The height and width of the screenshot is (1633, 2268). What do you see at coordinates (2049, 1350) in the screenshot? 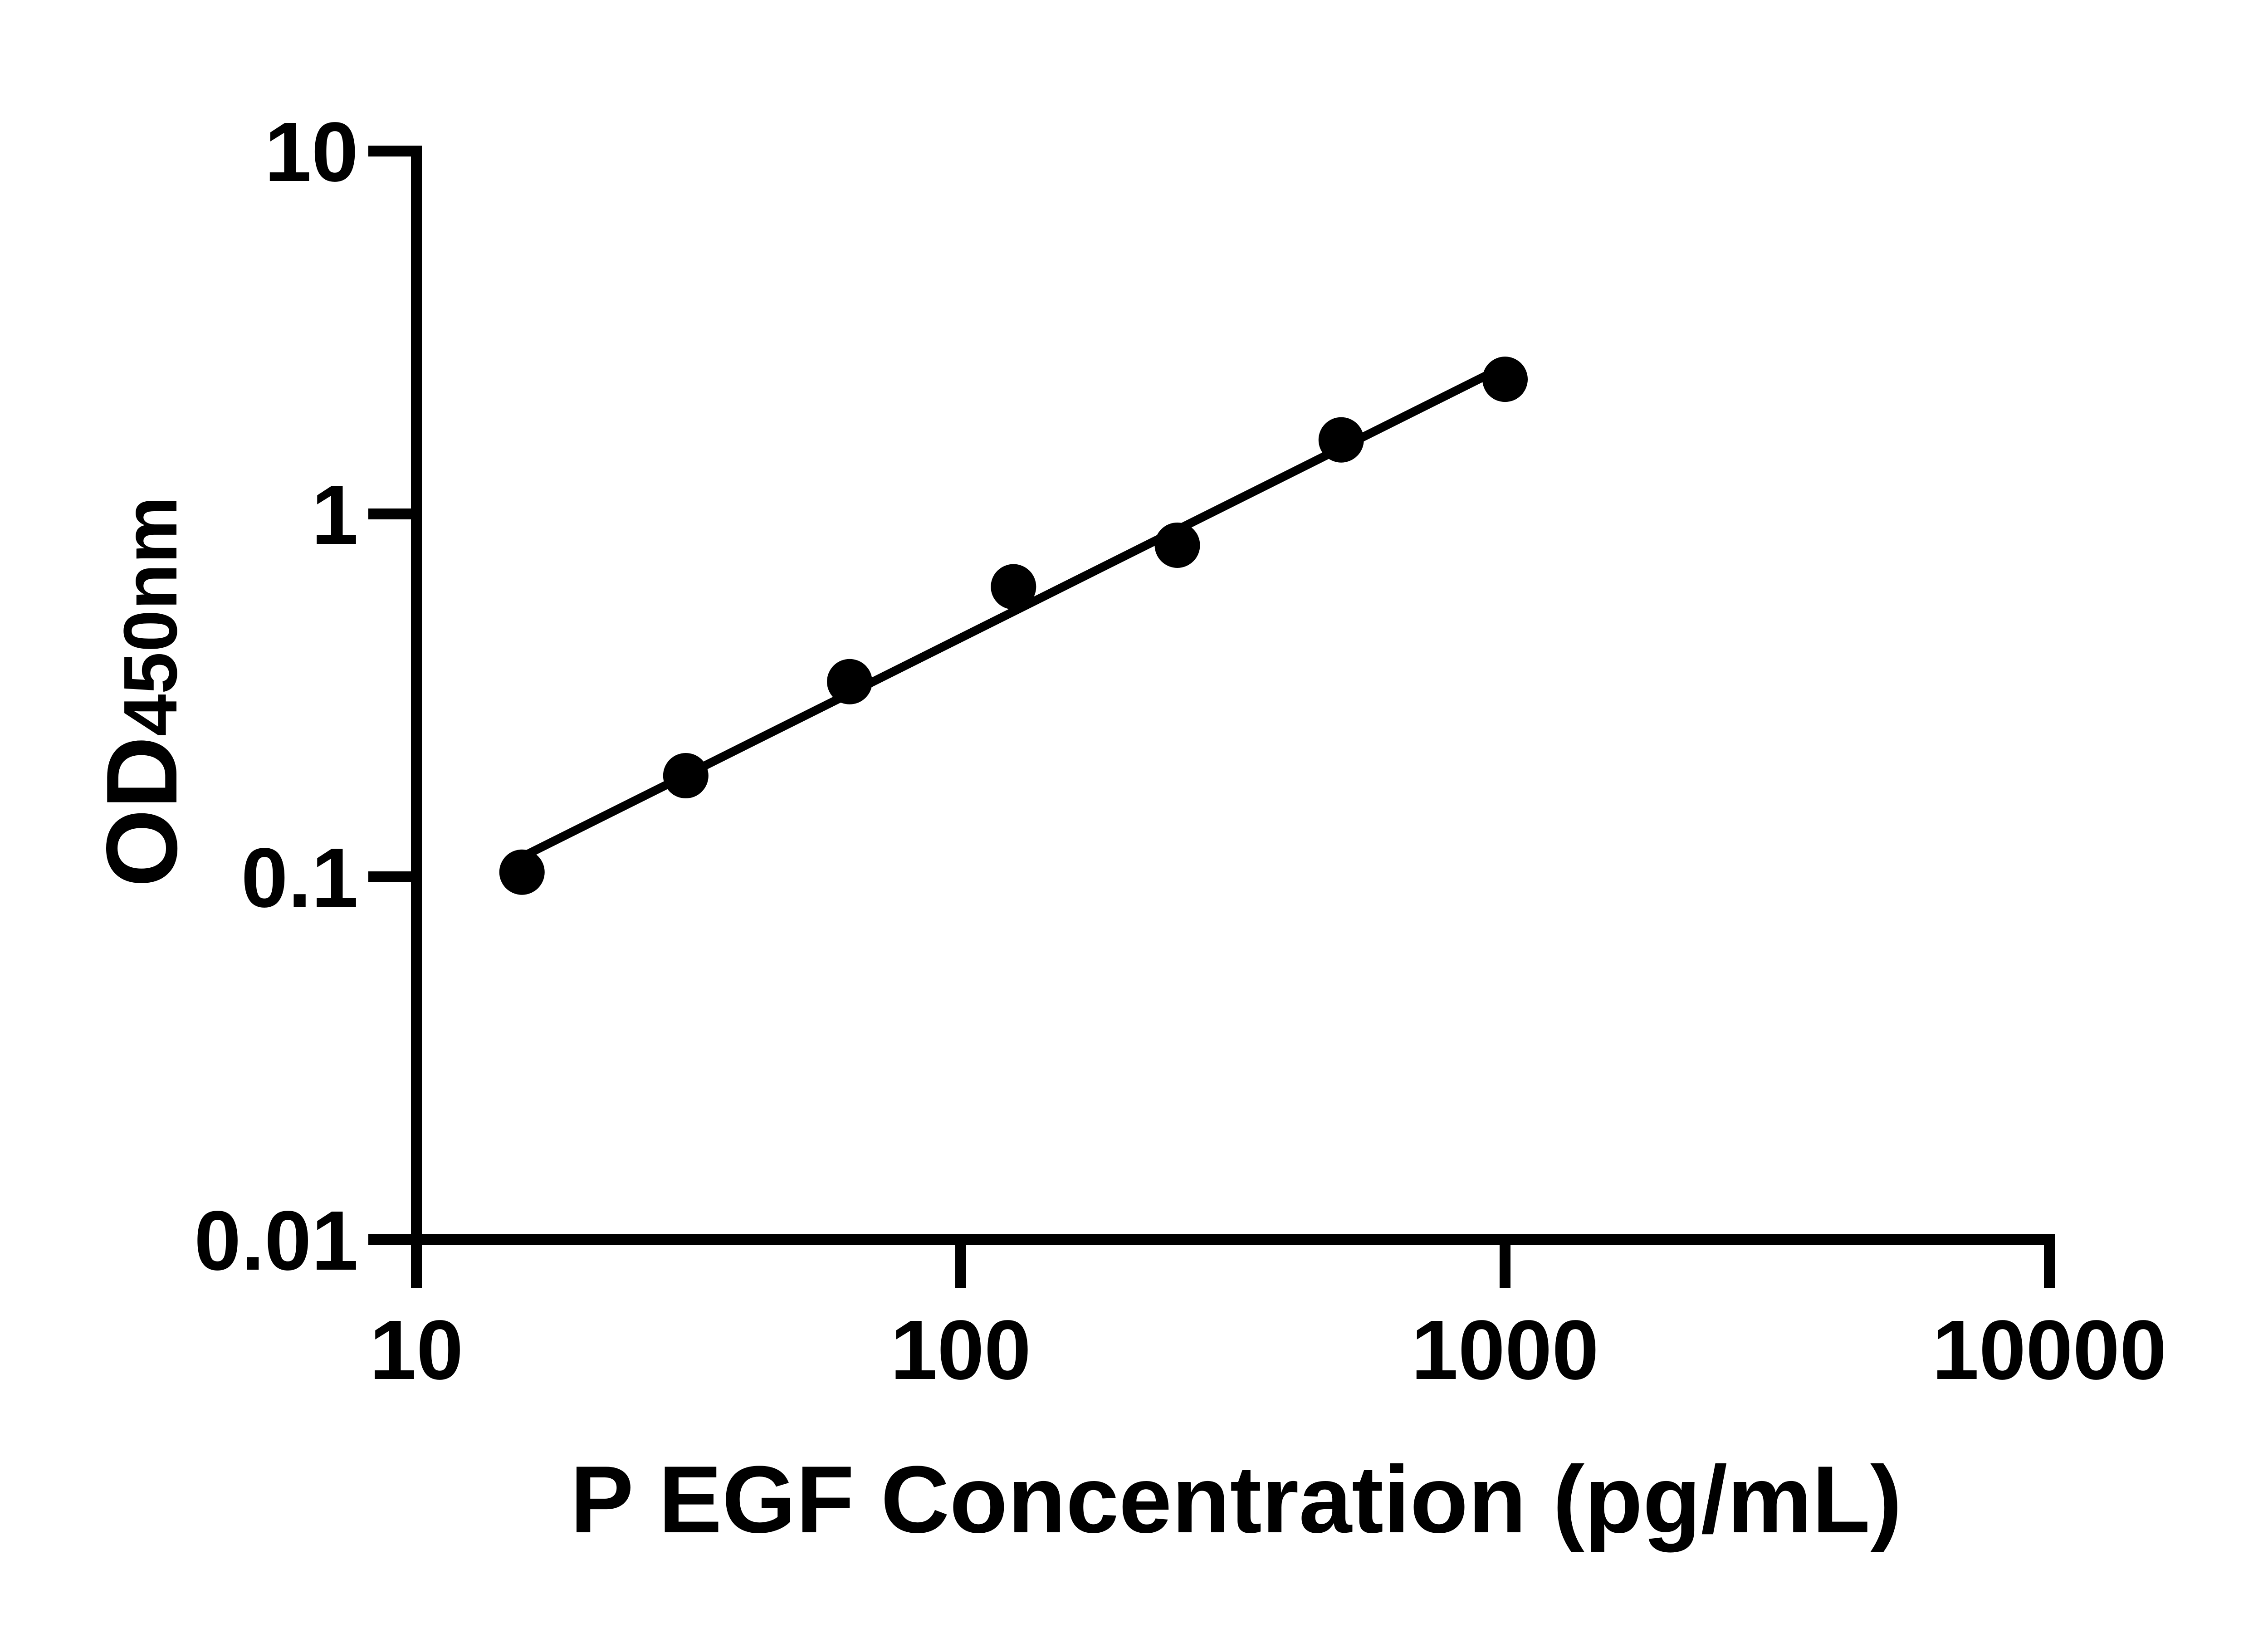
I see `x-tick-label: 10000` at bounding box center [2049, 1350].